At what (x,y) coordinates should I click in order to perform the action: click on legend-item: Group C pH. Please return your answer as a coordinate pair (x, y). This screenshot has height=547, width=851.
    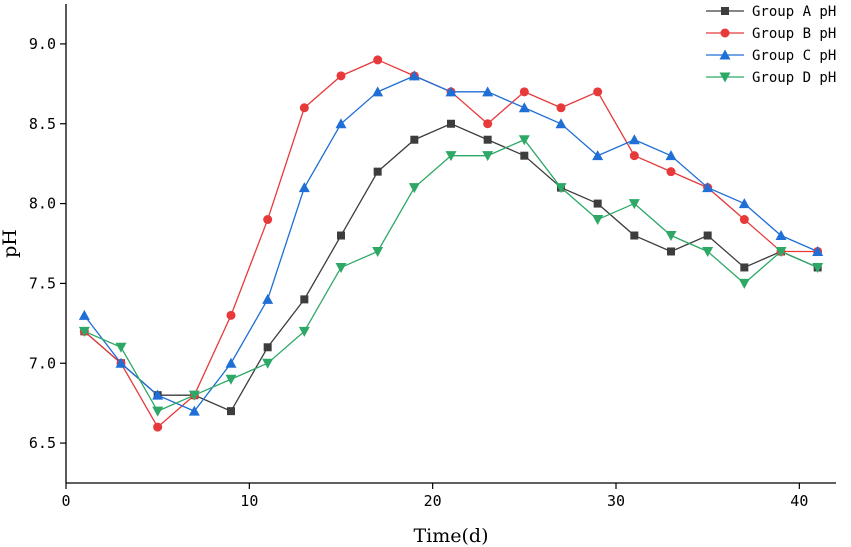
    Looking at the image, I should click on (771, 56).